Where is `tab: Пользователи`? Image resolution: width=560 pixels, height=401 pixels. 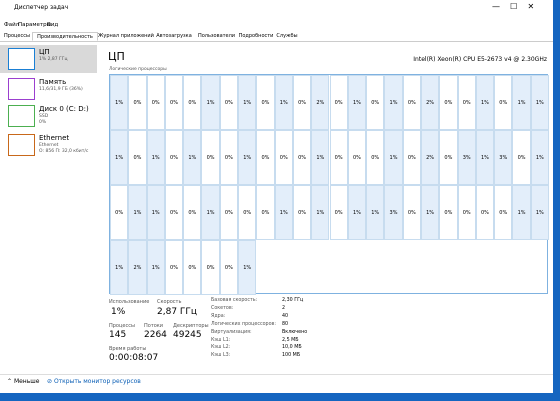
tab: Пользователи is located at coordinates (216, 36).